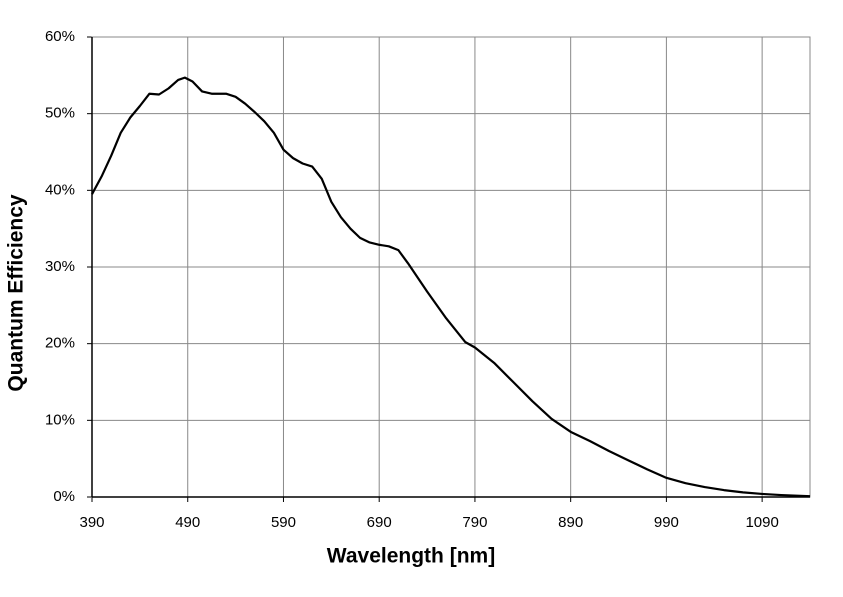 Image resolution: width=843 pixels, height=597 pixels. What do you see at coordinates (16, 293) in the screenshot?
I see `y-axis-title: Quantum Efficiency` at bounding box center [16, 293].